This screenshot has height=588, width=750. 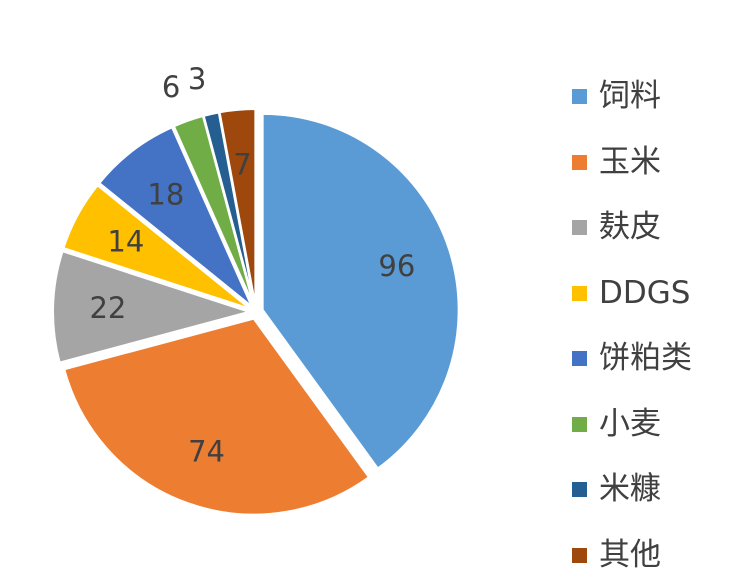 What do you see at coordinates (645, 358) in the screenshot?
I see `legend-label: 饼粕类` at bounding box center [645, 358].